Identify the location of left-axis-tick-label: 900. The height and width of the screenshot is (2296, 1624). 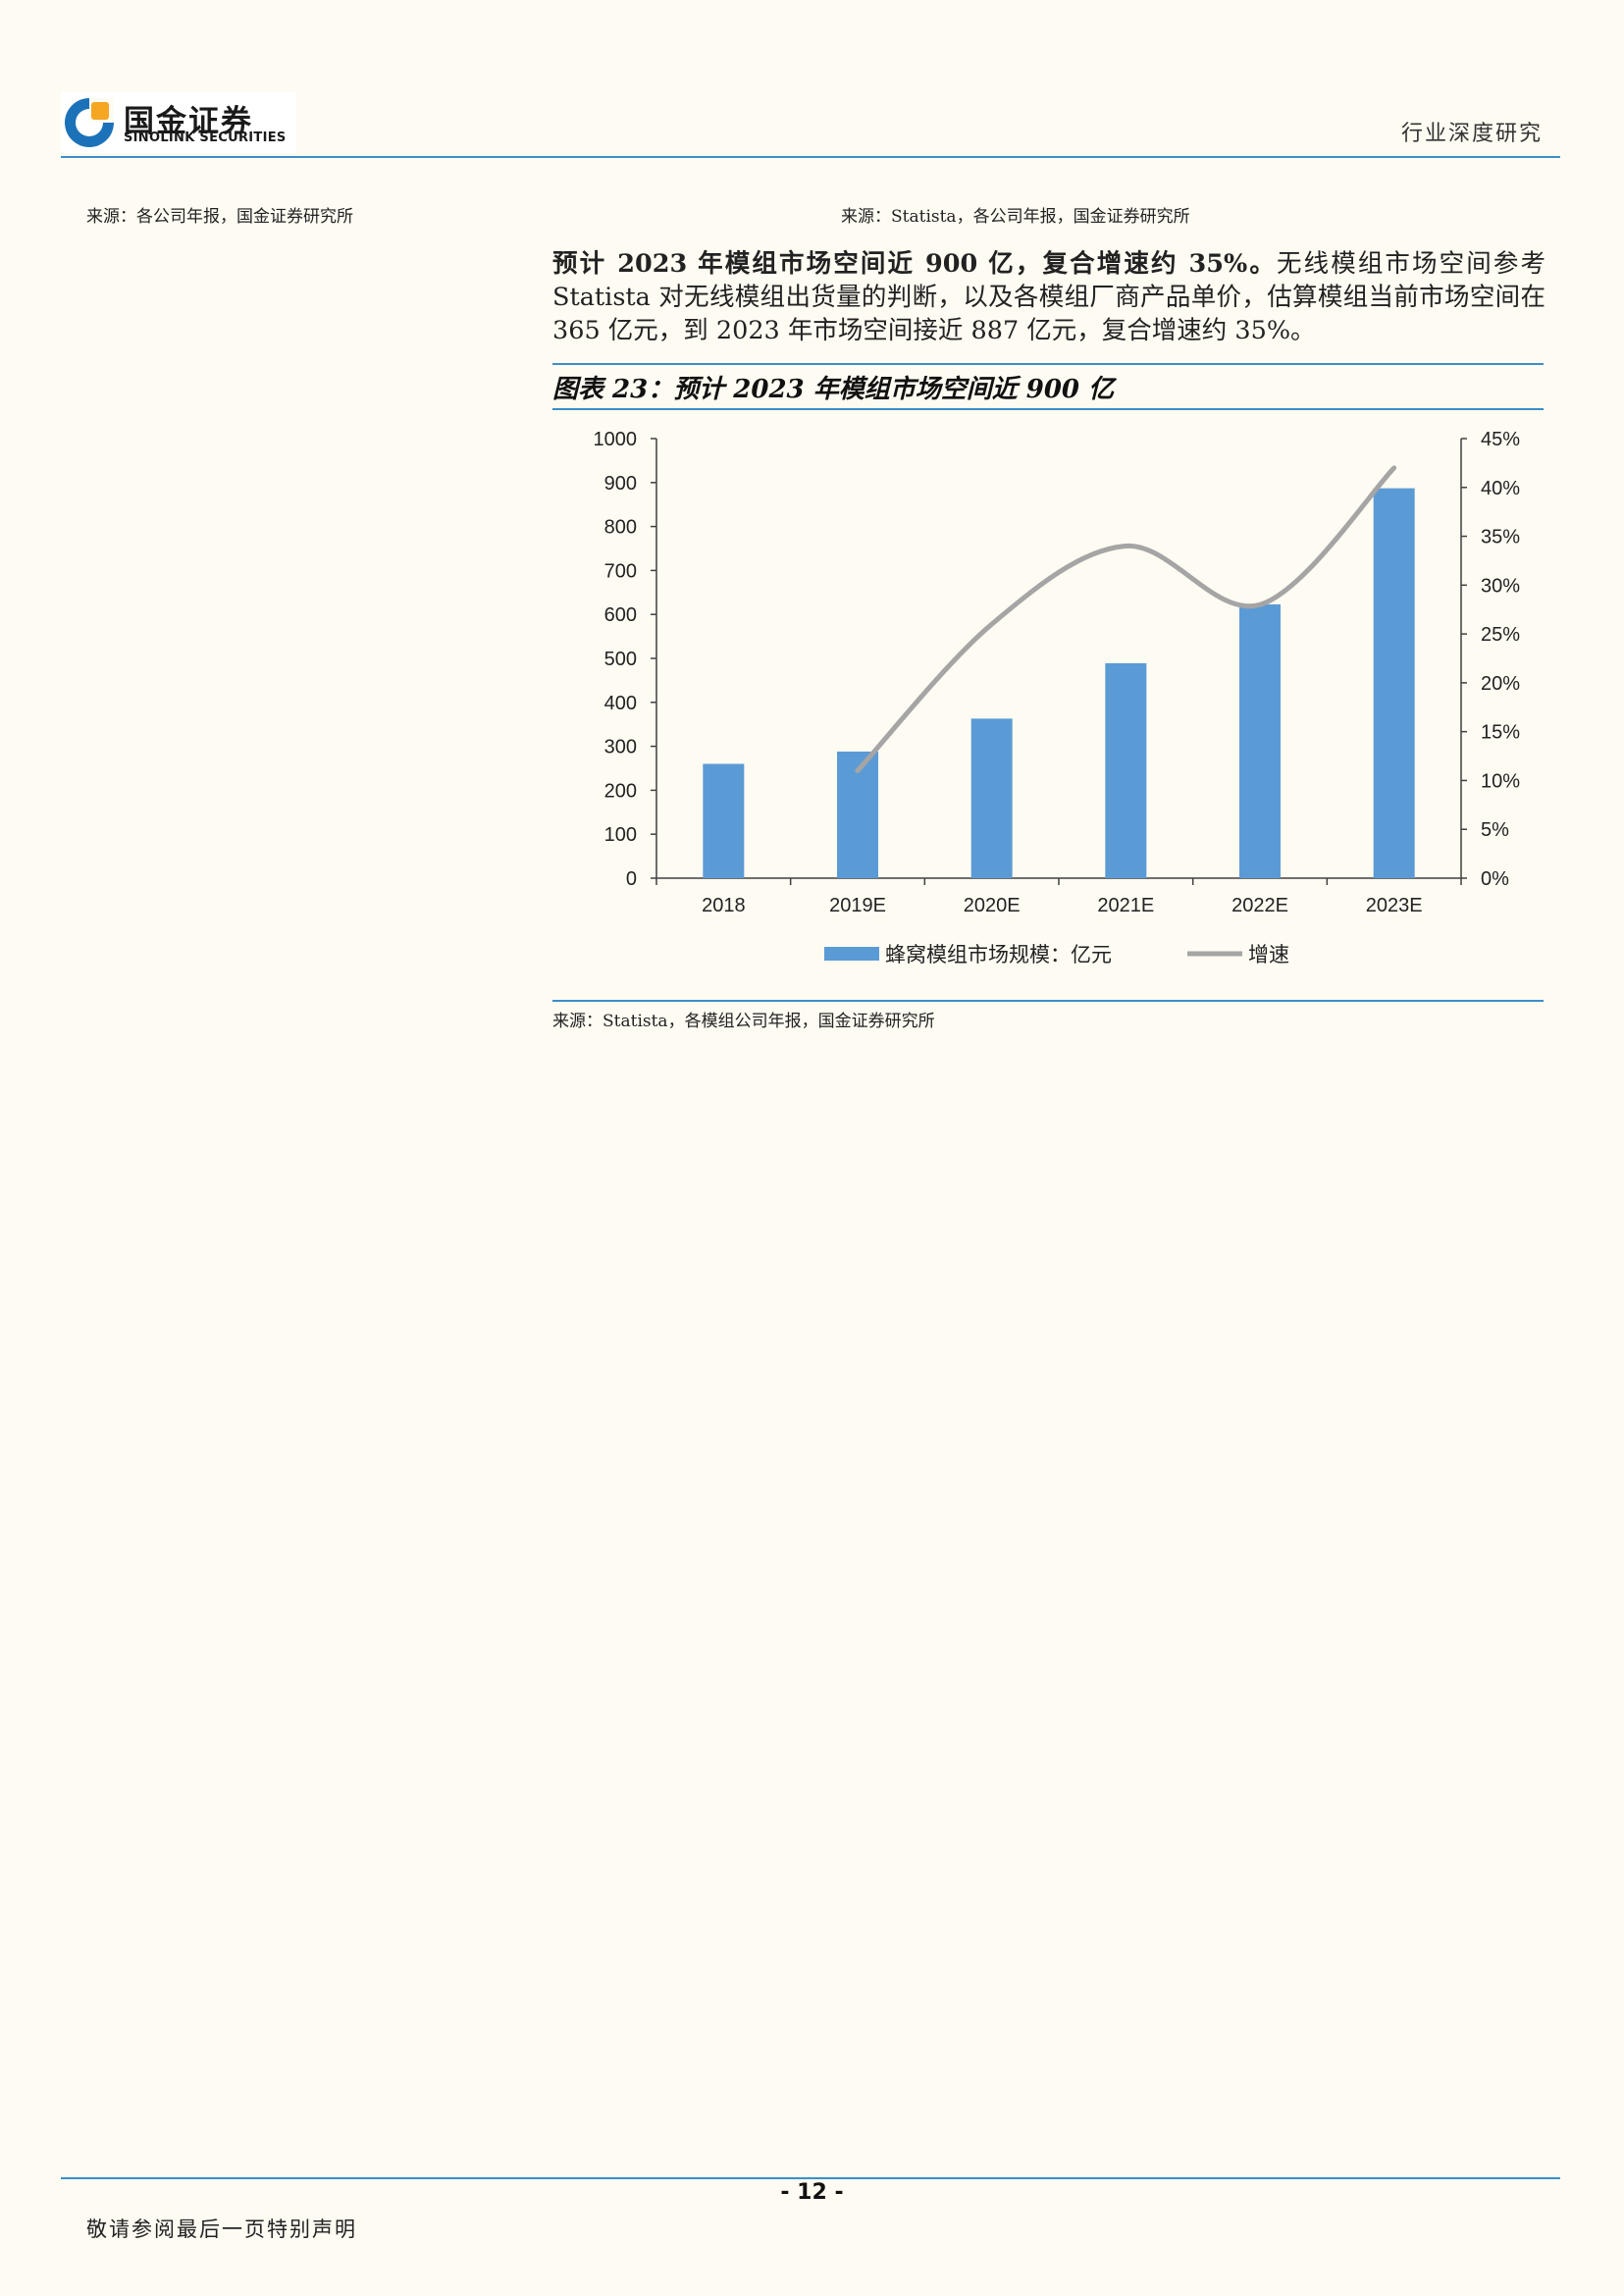
(620, 484).